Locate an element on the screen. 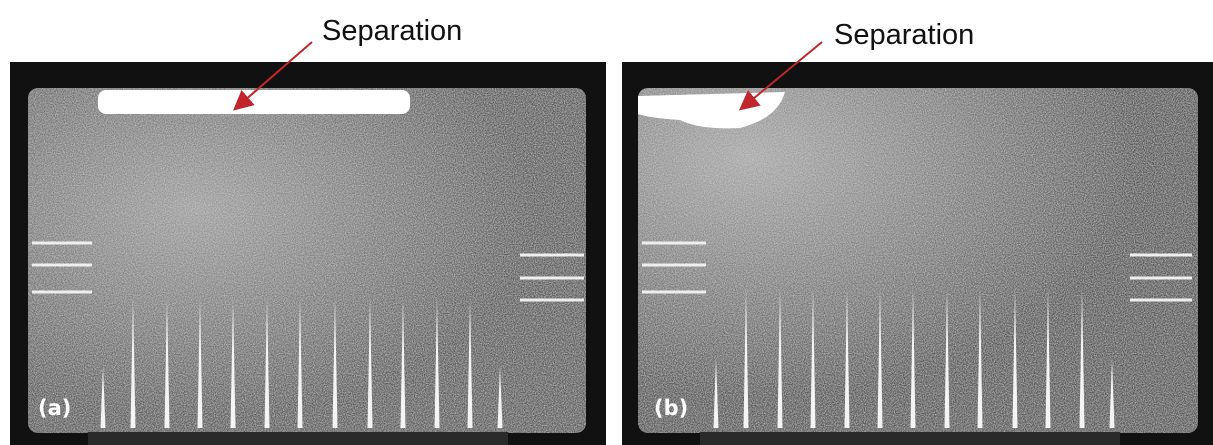 This screenshot has height=445, width=1213. panel-label: (b) is located at coordinates (671, 408).